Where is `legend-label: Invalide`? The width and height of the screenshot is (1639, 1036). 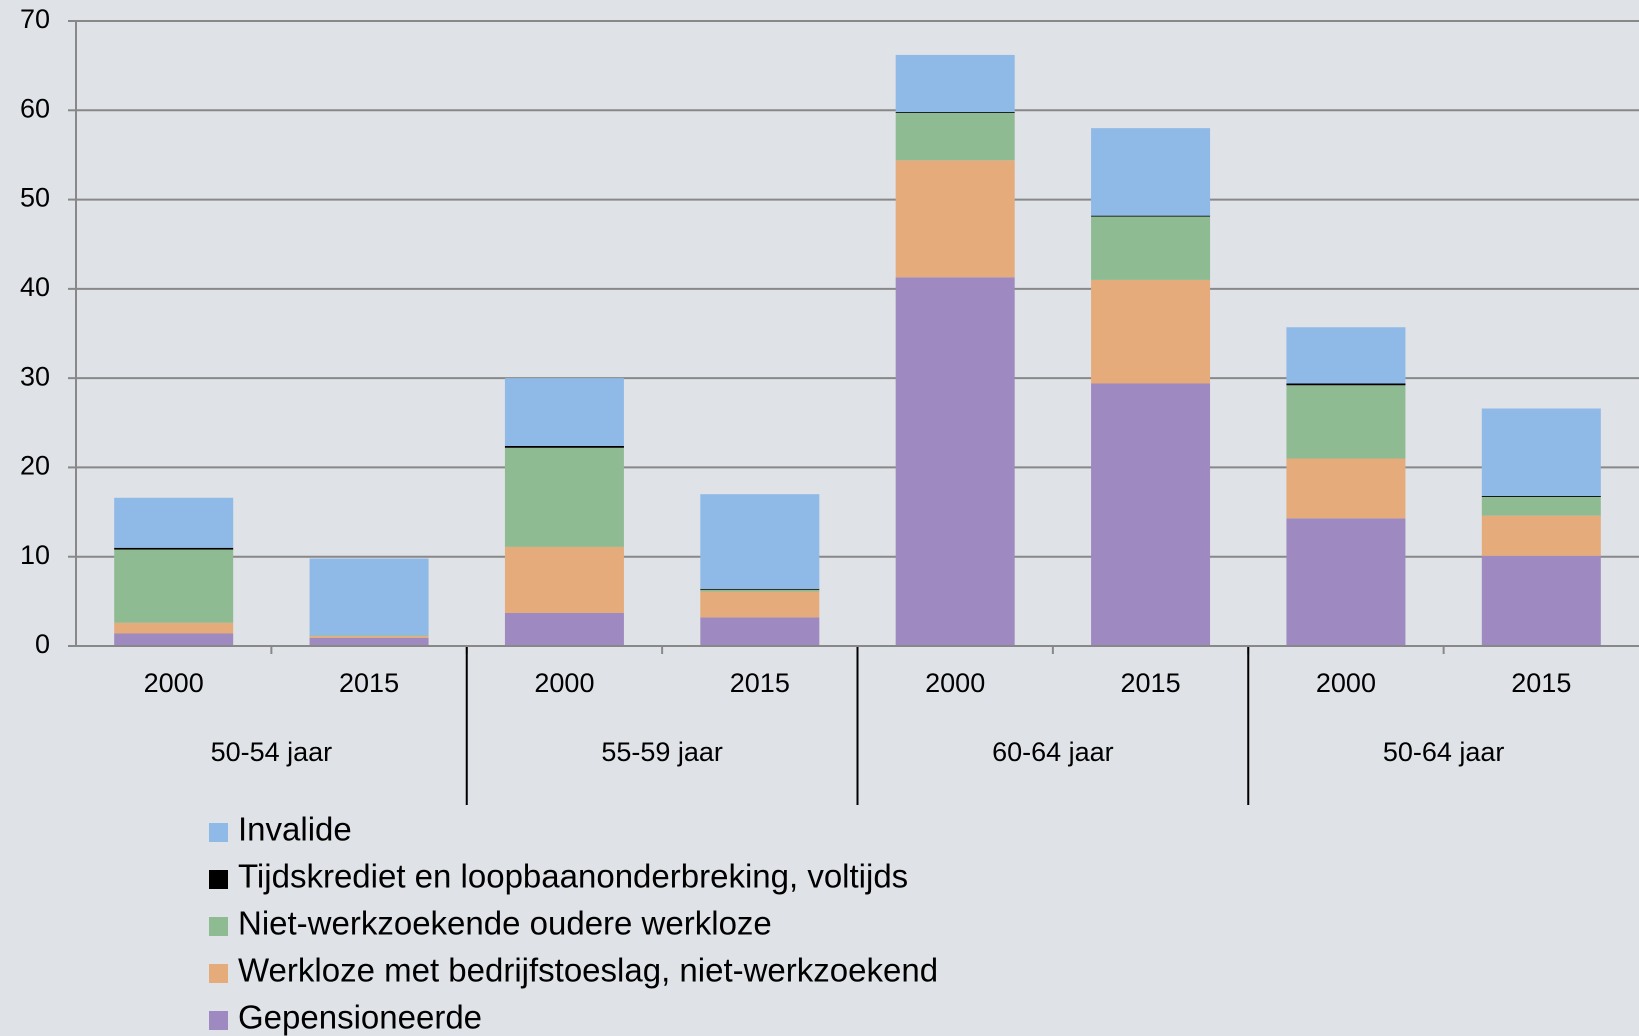
legend-label: Invalide is located at coordinates (295, 829).